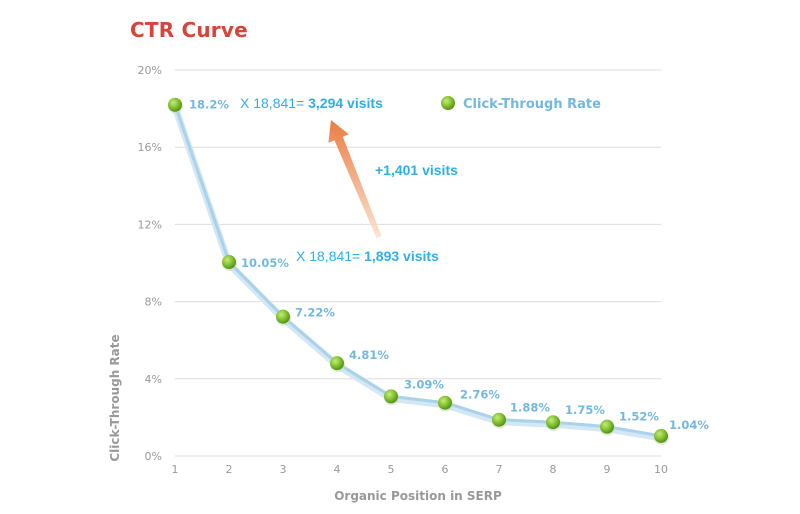  Describe the element at coordinates (532, 104) in the screenshot. I see `legend-label: Click-Through Rate` at that location.